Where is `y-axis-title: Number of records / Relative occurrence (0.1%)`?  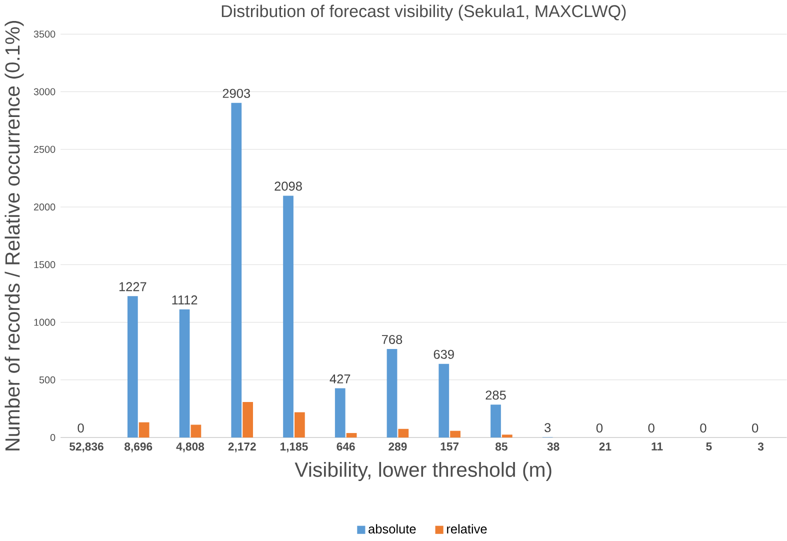
y-axis-title: Number of records / Relative occurrence (0.1%) is located at coordinates (14, 235).